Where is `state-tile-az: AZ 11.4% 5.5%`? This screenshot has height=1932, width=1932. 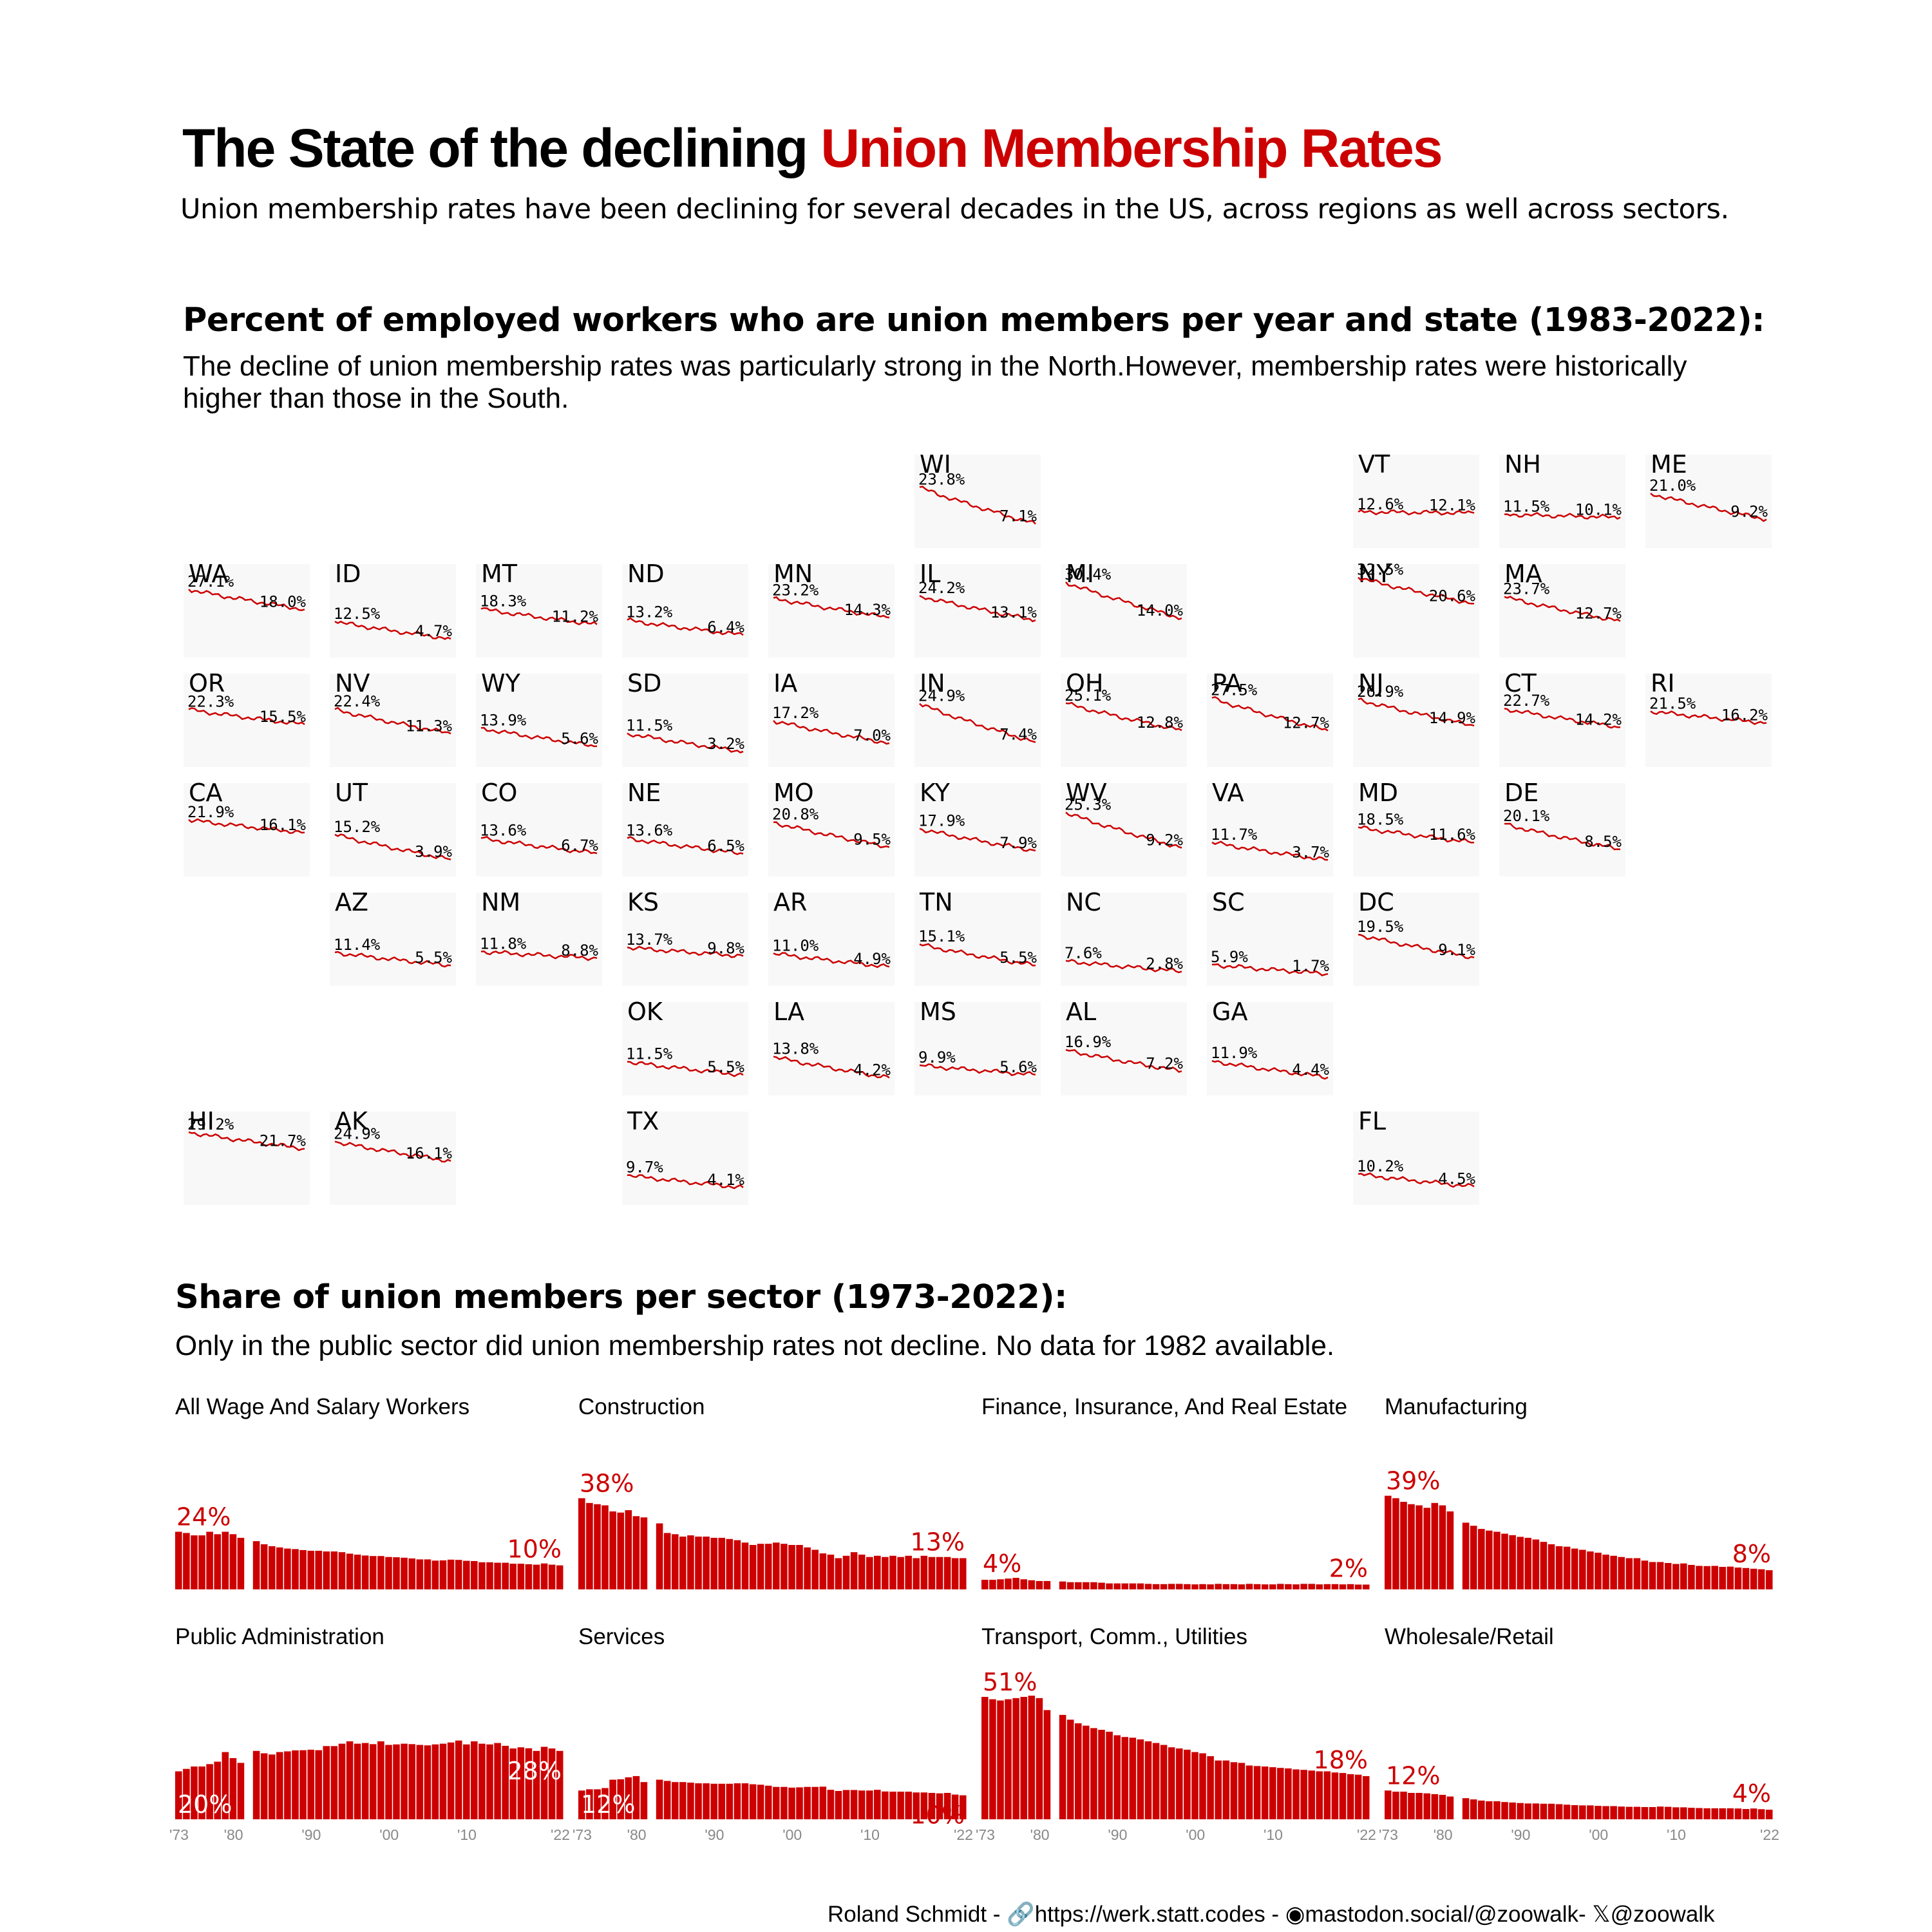 state-tile-az: AZ 11.4% 5.5% is located at coordinates (393, 937).